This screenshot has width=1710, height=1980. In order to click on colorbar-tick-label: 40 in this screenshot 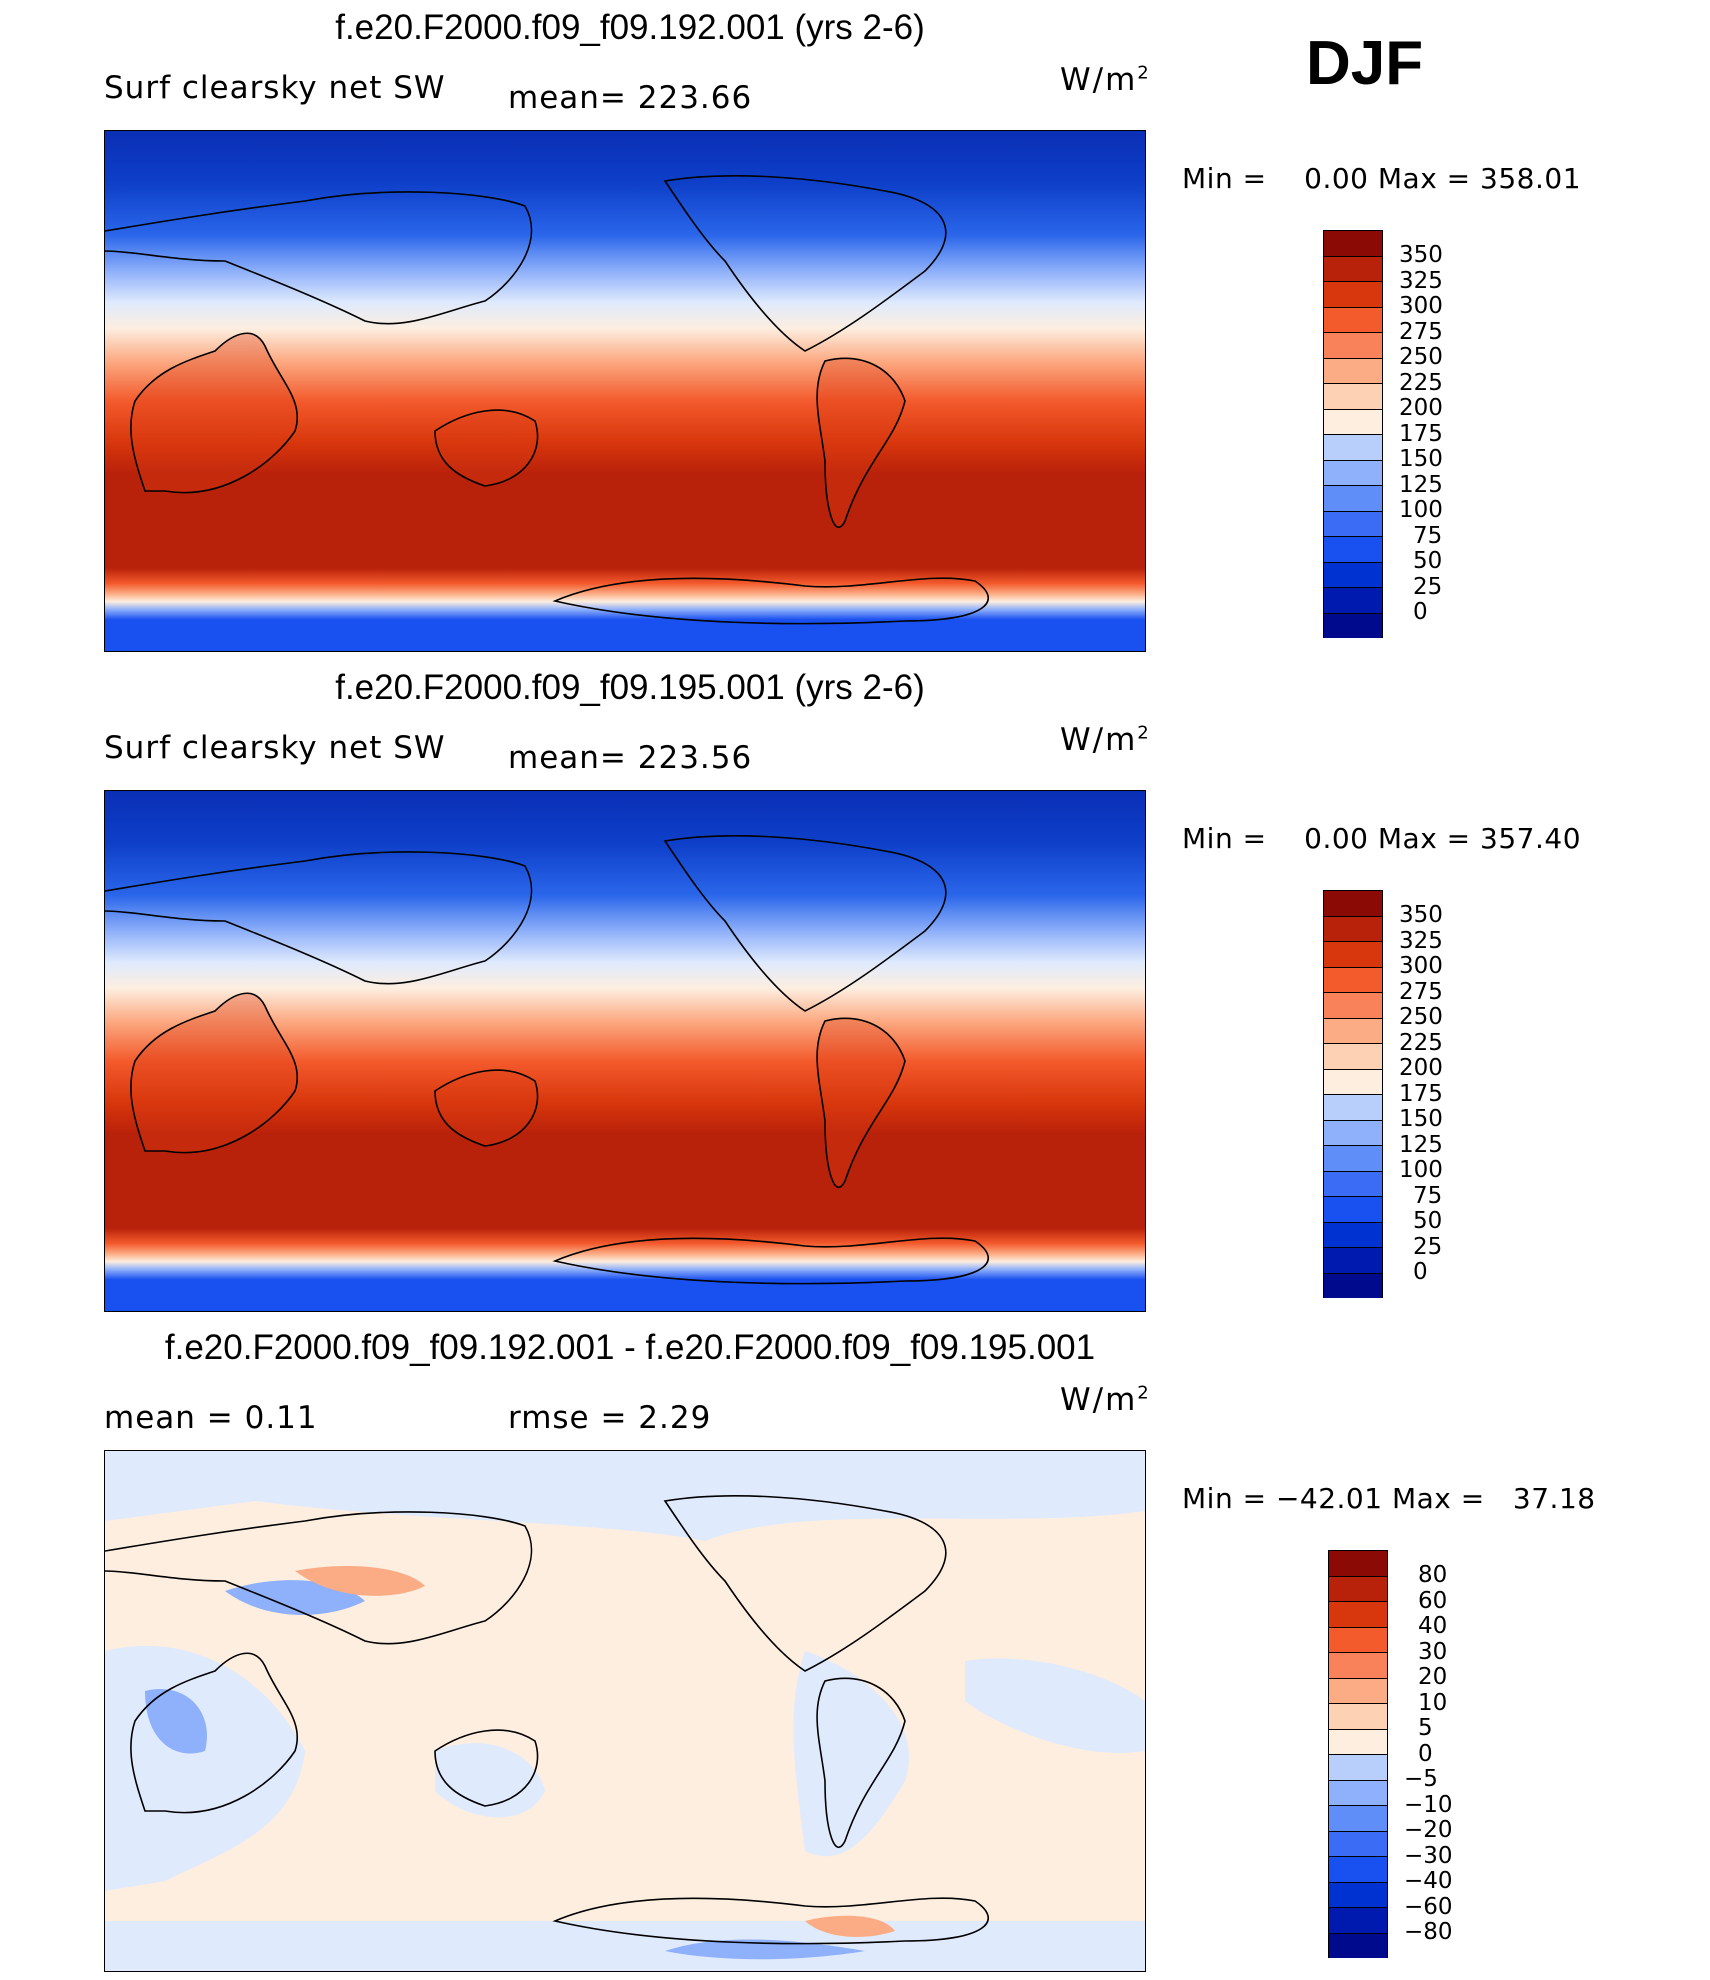, I will do `click(1433, 1626)`.